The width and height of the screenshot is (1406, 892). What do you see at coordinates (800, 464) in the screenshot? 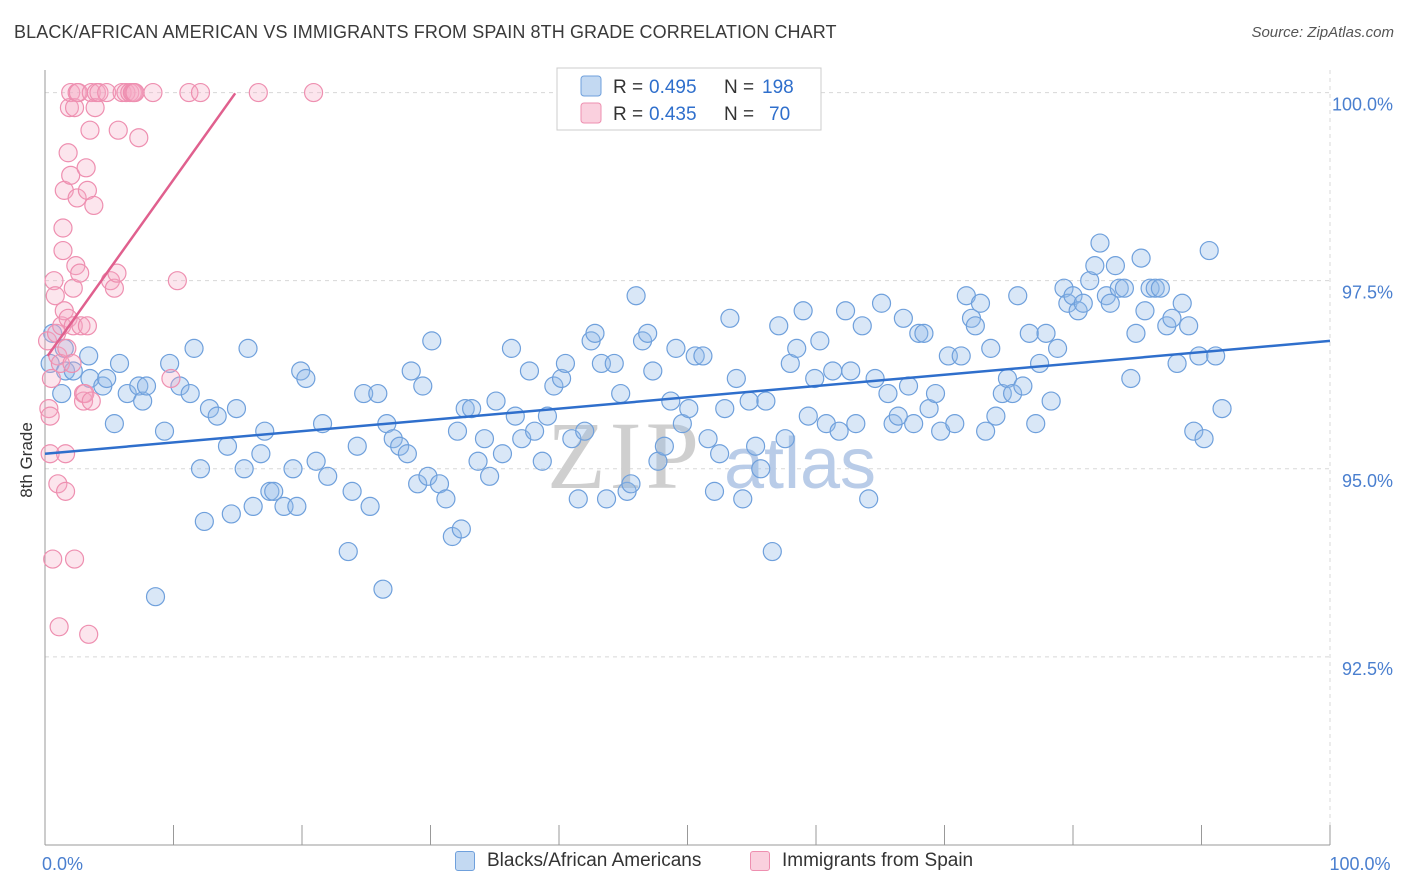
I see `watermark-atlas: atlas` at bounding box center [800, 464].